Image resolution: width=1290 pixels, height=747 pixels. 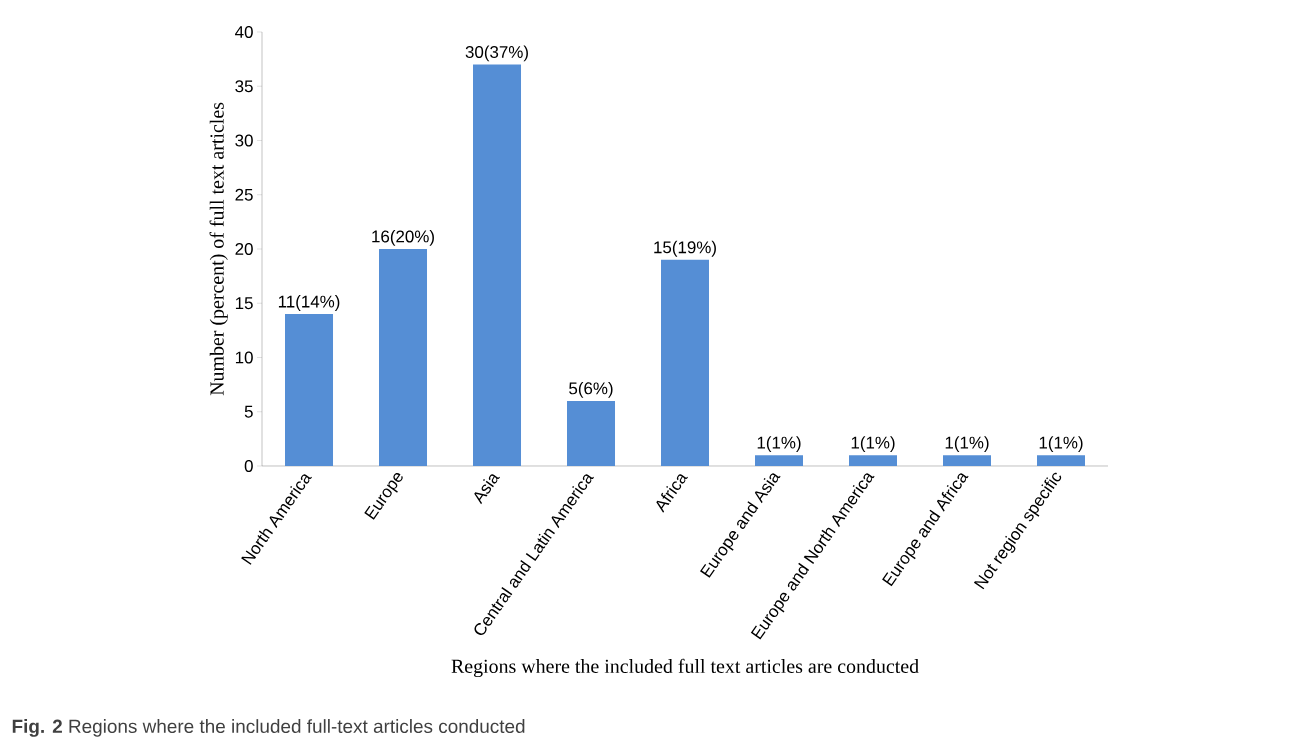 I want to click on text: Fig. 2 Regions where the included full-text articles conducted, so click(x=268, y=728).